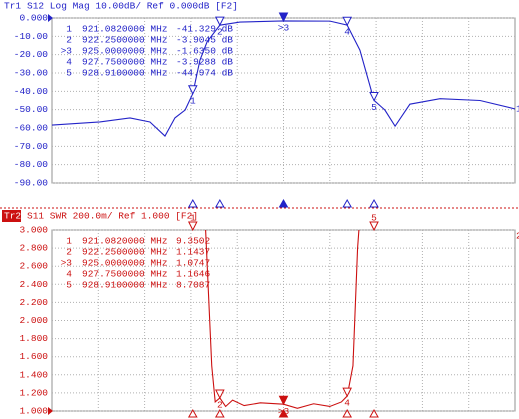 This screenshot has width=519, height=419. Describe the element at coordinates (33, 230) in the screenshot. I see `y-tick-label: 3.000` at that location.